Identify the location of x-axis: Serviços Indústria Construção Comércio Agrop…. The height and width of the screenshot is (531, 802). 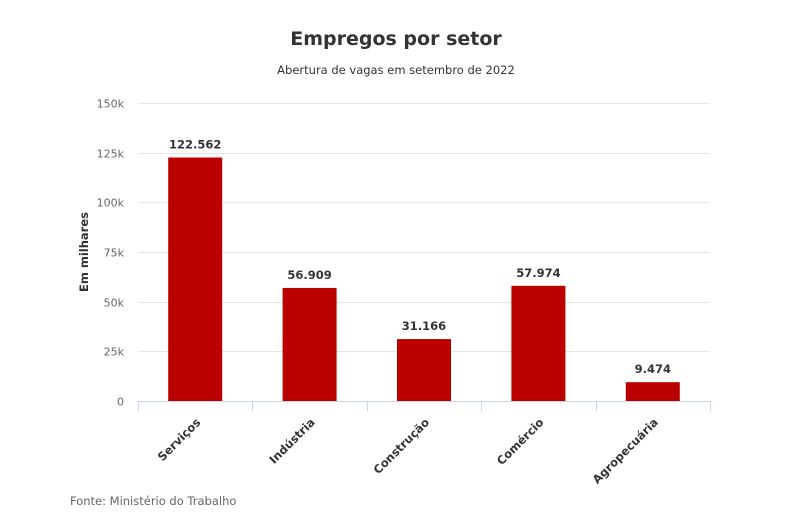
(424, 444).